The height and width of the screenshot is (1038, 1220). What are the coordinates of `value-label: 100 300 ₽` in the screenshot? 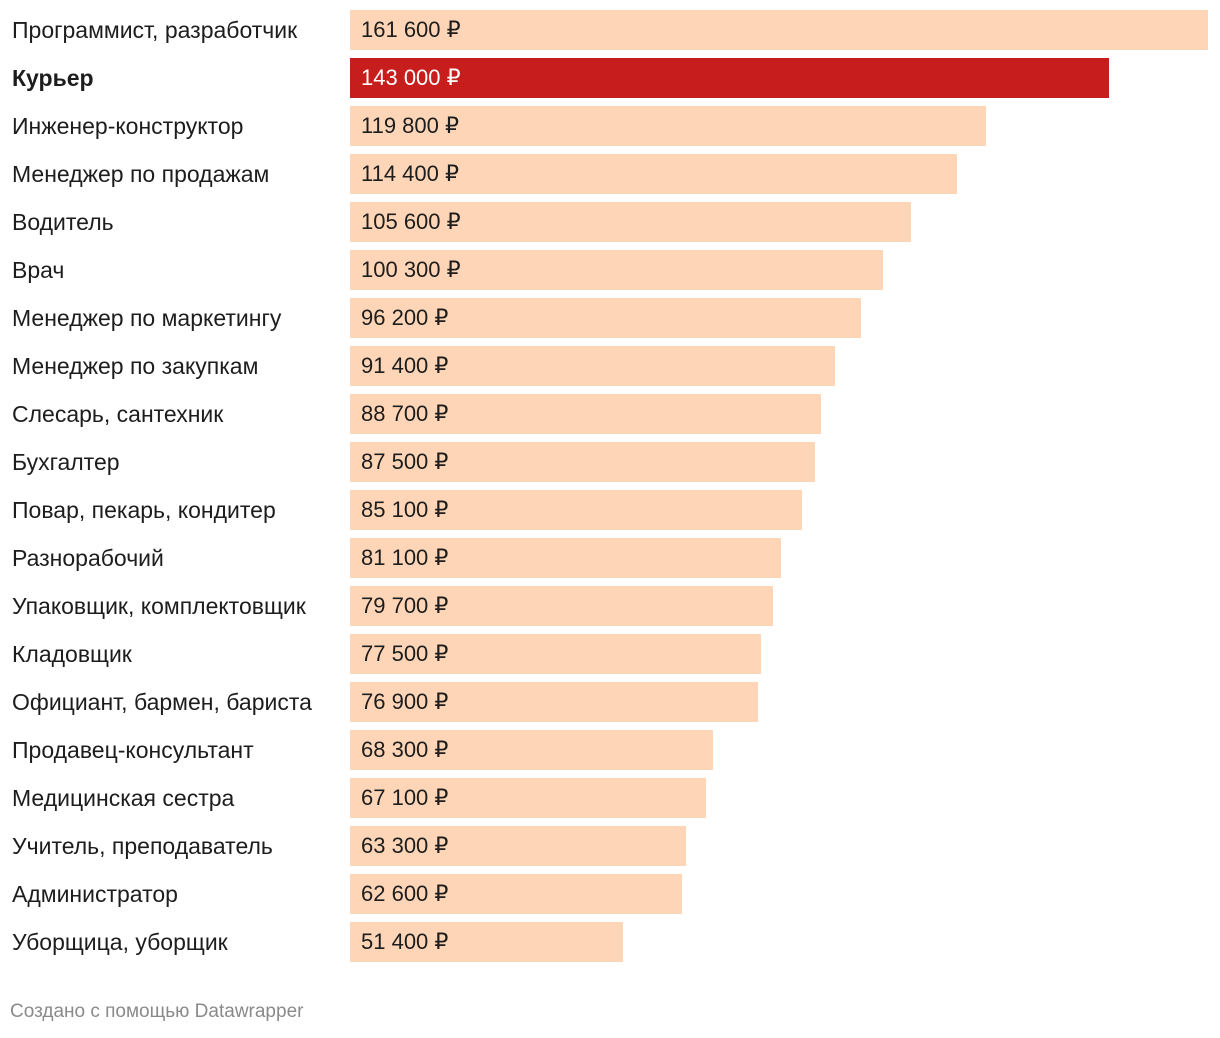 It's located at (411, 269).